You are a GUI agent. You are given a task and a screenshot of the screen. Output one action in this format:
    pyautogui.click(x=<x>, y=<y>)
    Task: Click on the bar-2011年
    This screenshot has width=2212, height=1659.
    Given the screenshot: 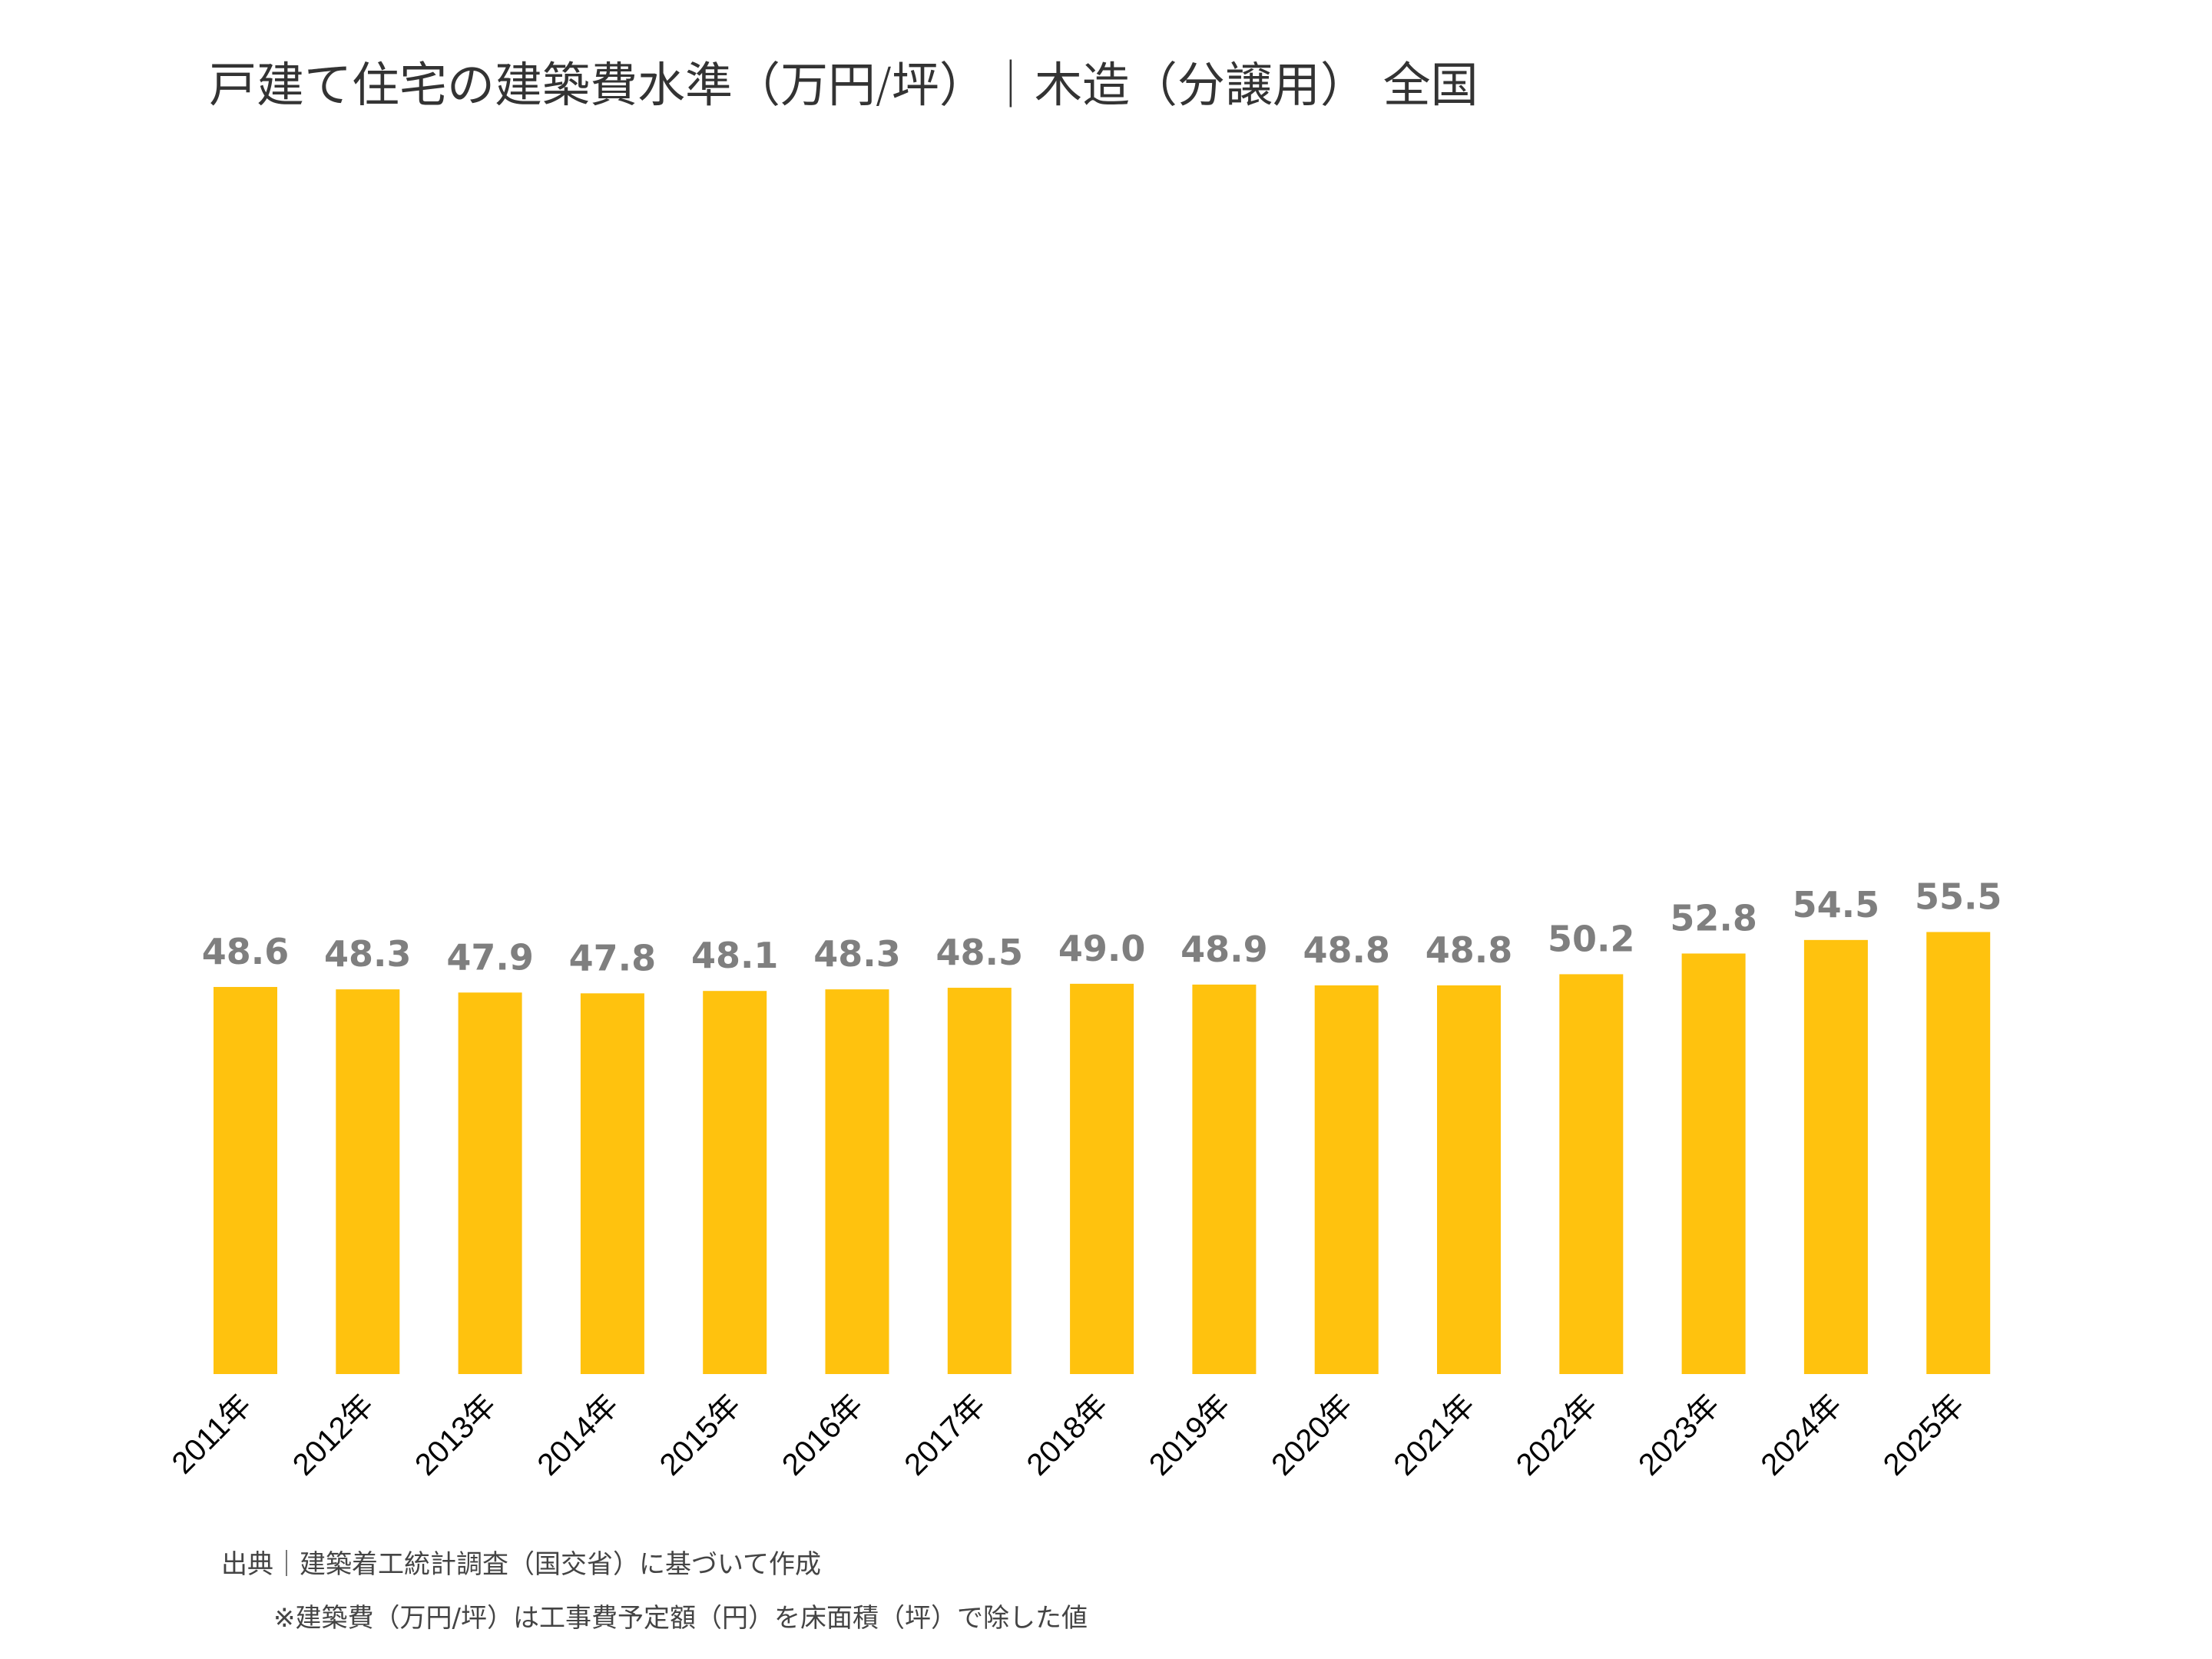 What is the action you would take?
    pyautogui.click(x=246, y=1180)
    